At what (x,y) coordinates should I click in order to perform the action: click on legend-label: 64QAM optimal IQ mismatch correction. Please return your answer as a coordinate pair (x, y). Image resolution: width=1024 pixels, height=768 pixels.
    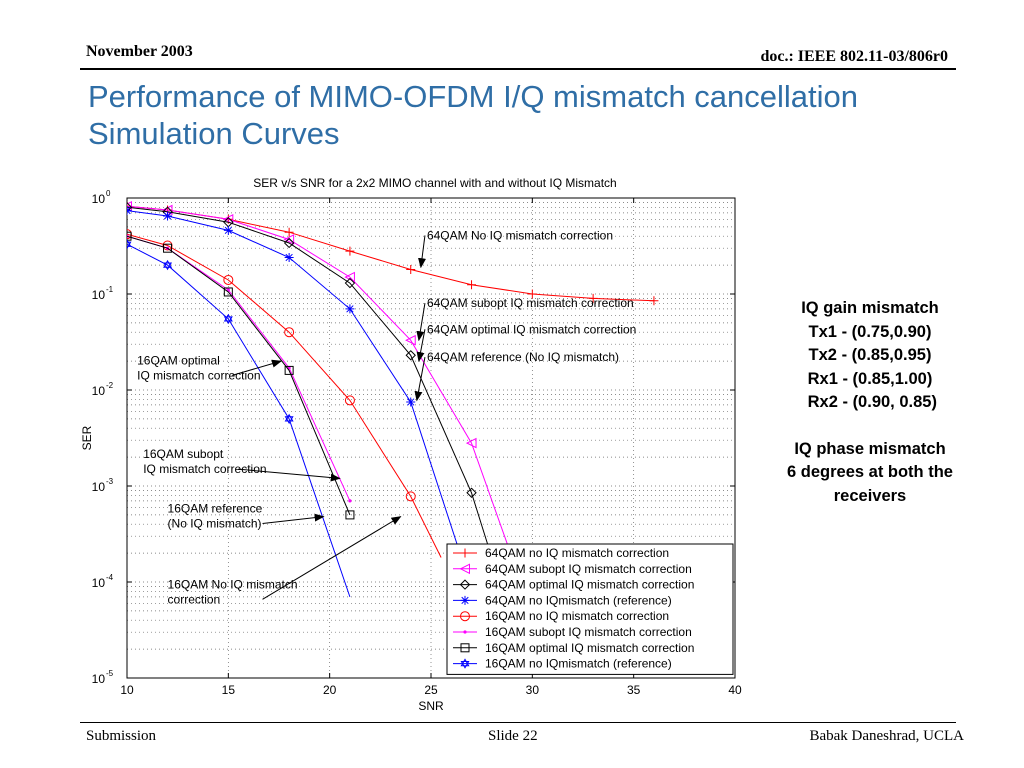
    Looking at the image, I should click on (589, 585).